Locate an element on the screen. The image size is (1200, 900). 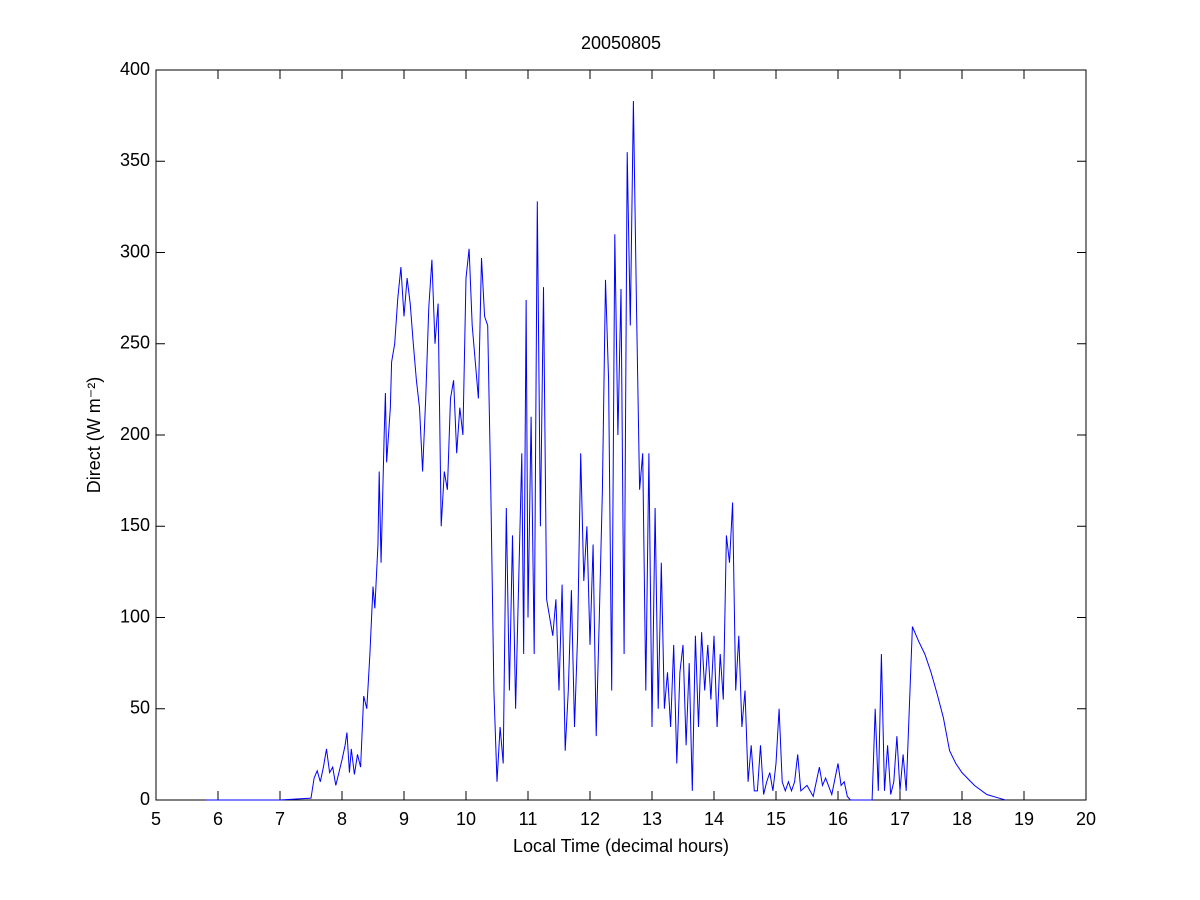
x-tick-label: 16 is located at coordinates (838, 819).